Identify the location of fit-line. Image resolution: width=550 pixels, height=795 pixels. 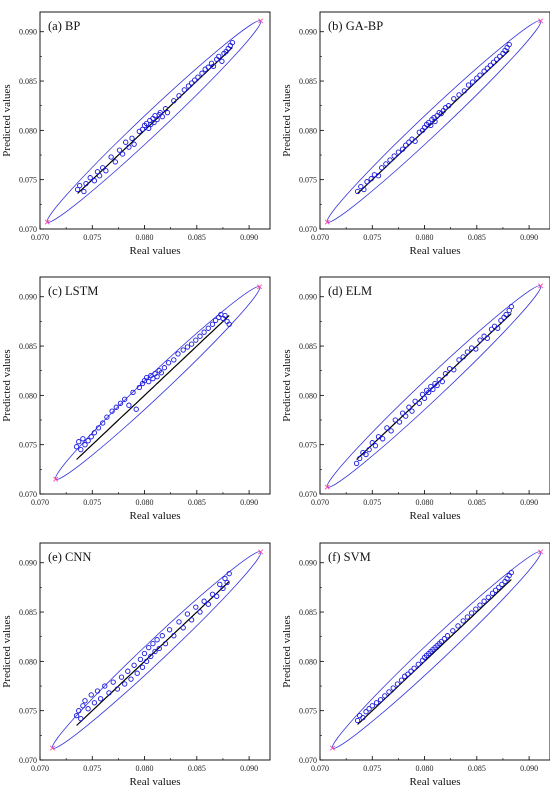
(153, 387).